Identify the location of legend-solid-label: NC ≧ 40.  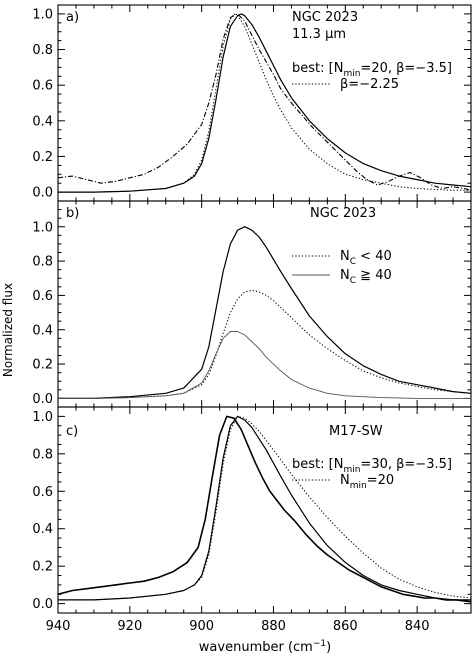
(366, 277).